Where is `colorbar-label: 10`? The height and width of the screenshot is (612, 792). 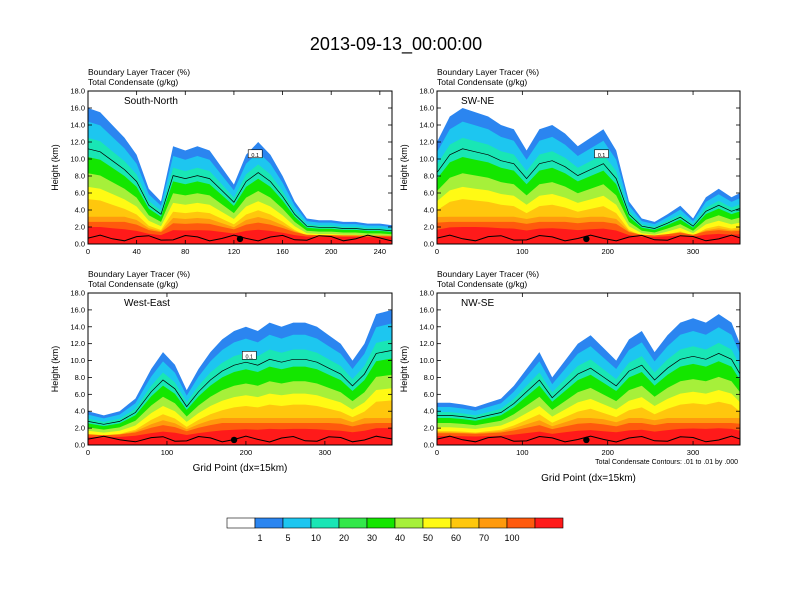
colorbar-label: 10 is located at coordinates (316, 538).